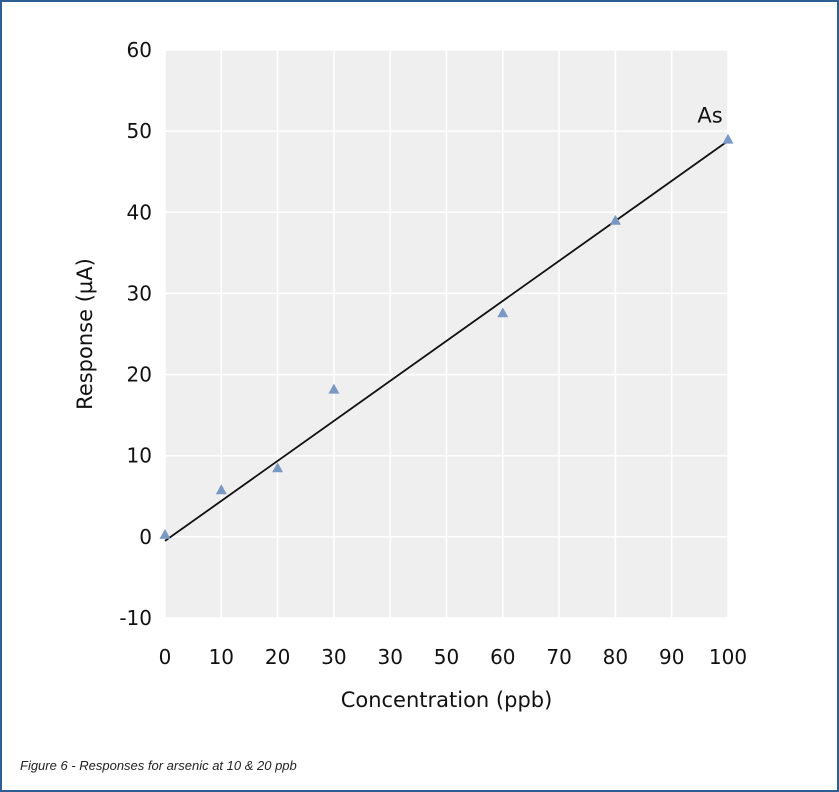 The image size is (839, 792). Describe the element at coordinates (139, 131) in the screenshot. I see `y-tick-label: 50` at that location.